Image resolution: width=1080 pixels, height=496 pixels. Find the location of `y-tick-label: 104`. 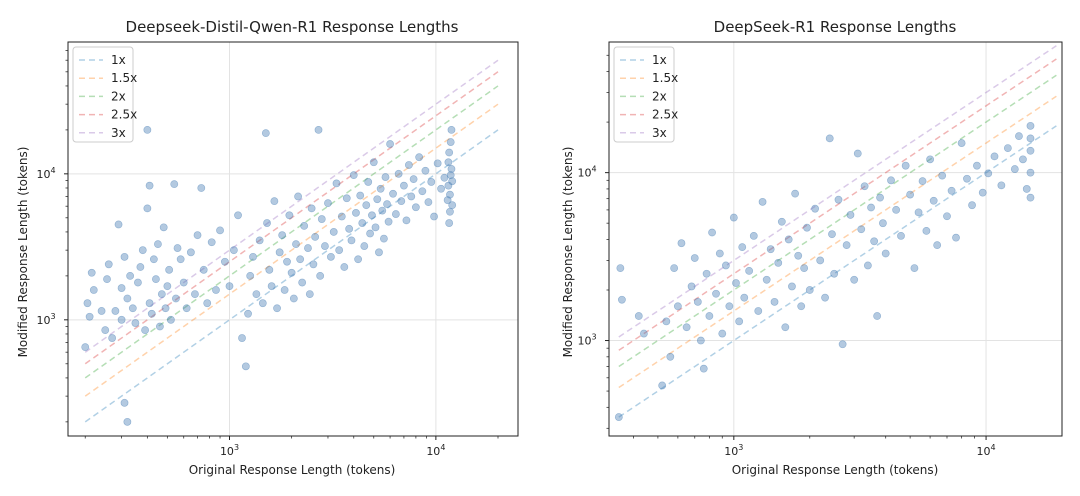

y-tick-label: 104 is located at coordinates (45, 173).